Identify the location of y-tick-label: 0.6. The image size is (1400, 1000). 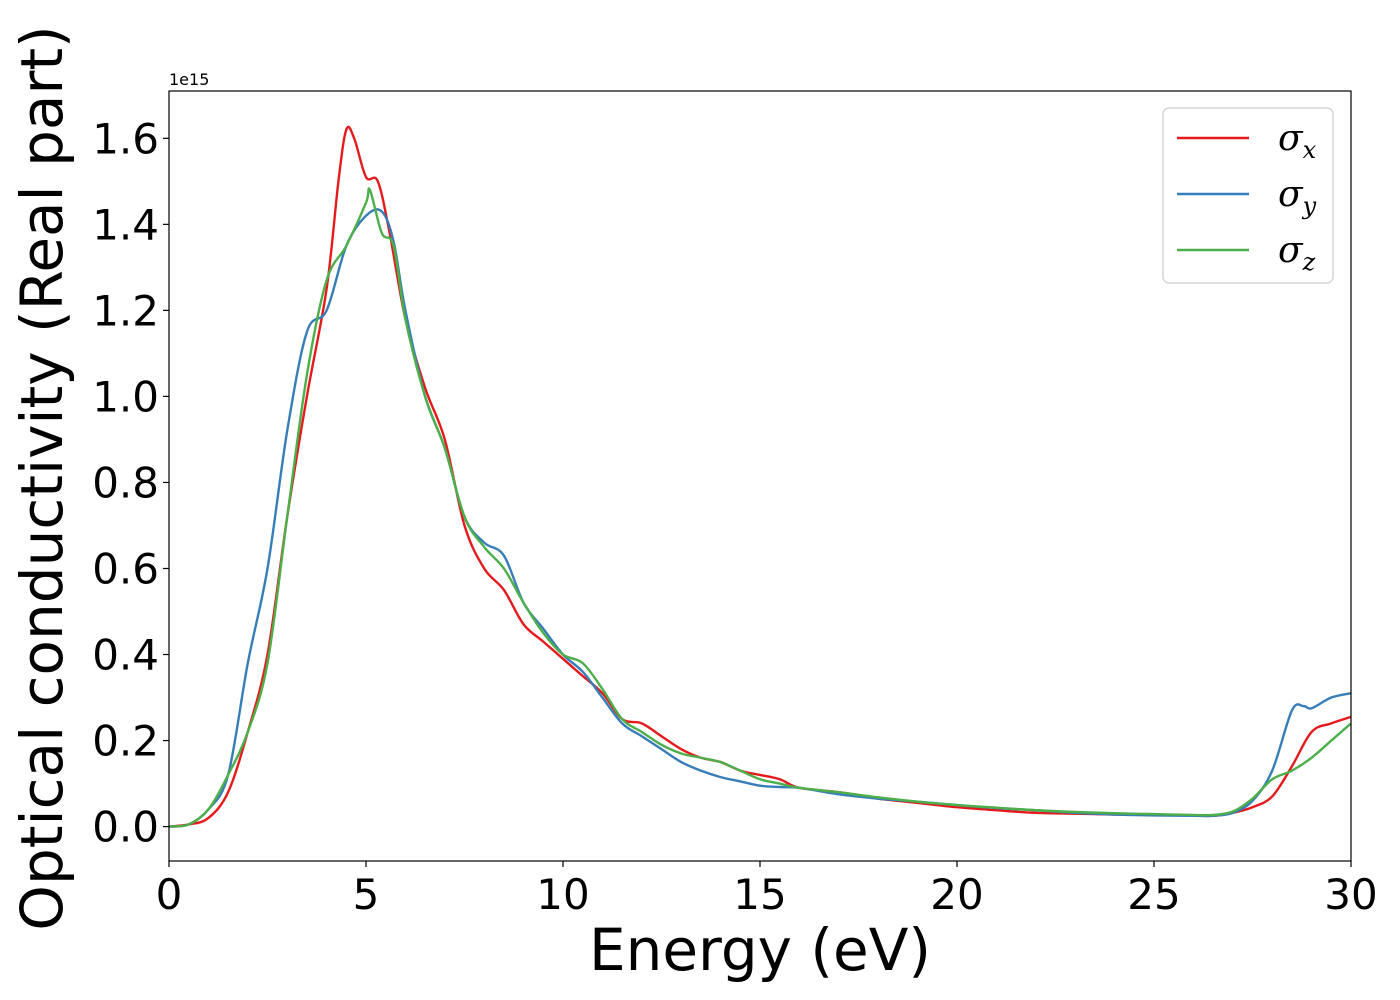
(125, 568).